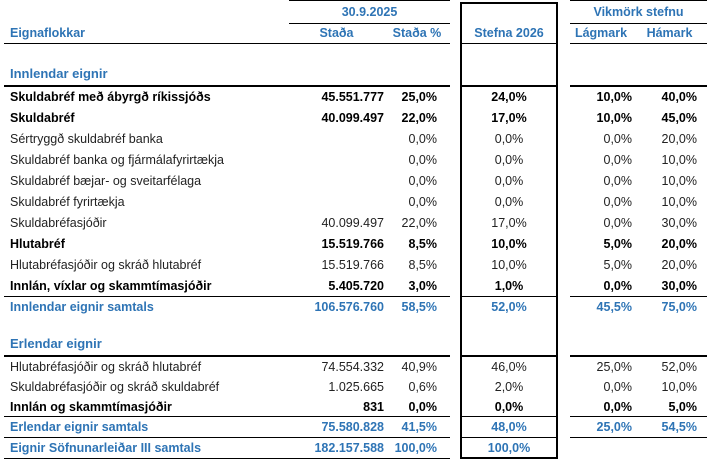 The width and height of the screenshot is (716, 475). Describe the element at coordinates (417, 75) in the screenshot. I see `cell-stada-pct` at that location.